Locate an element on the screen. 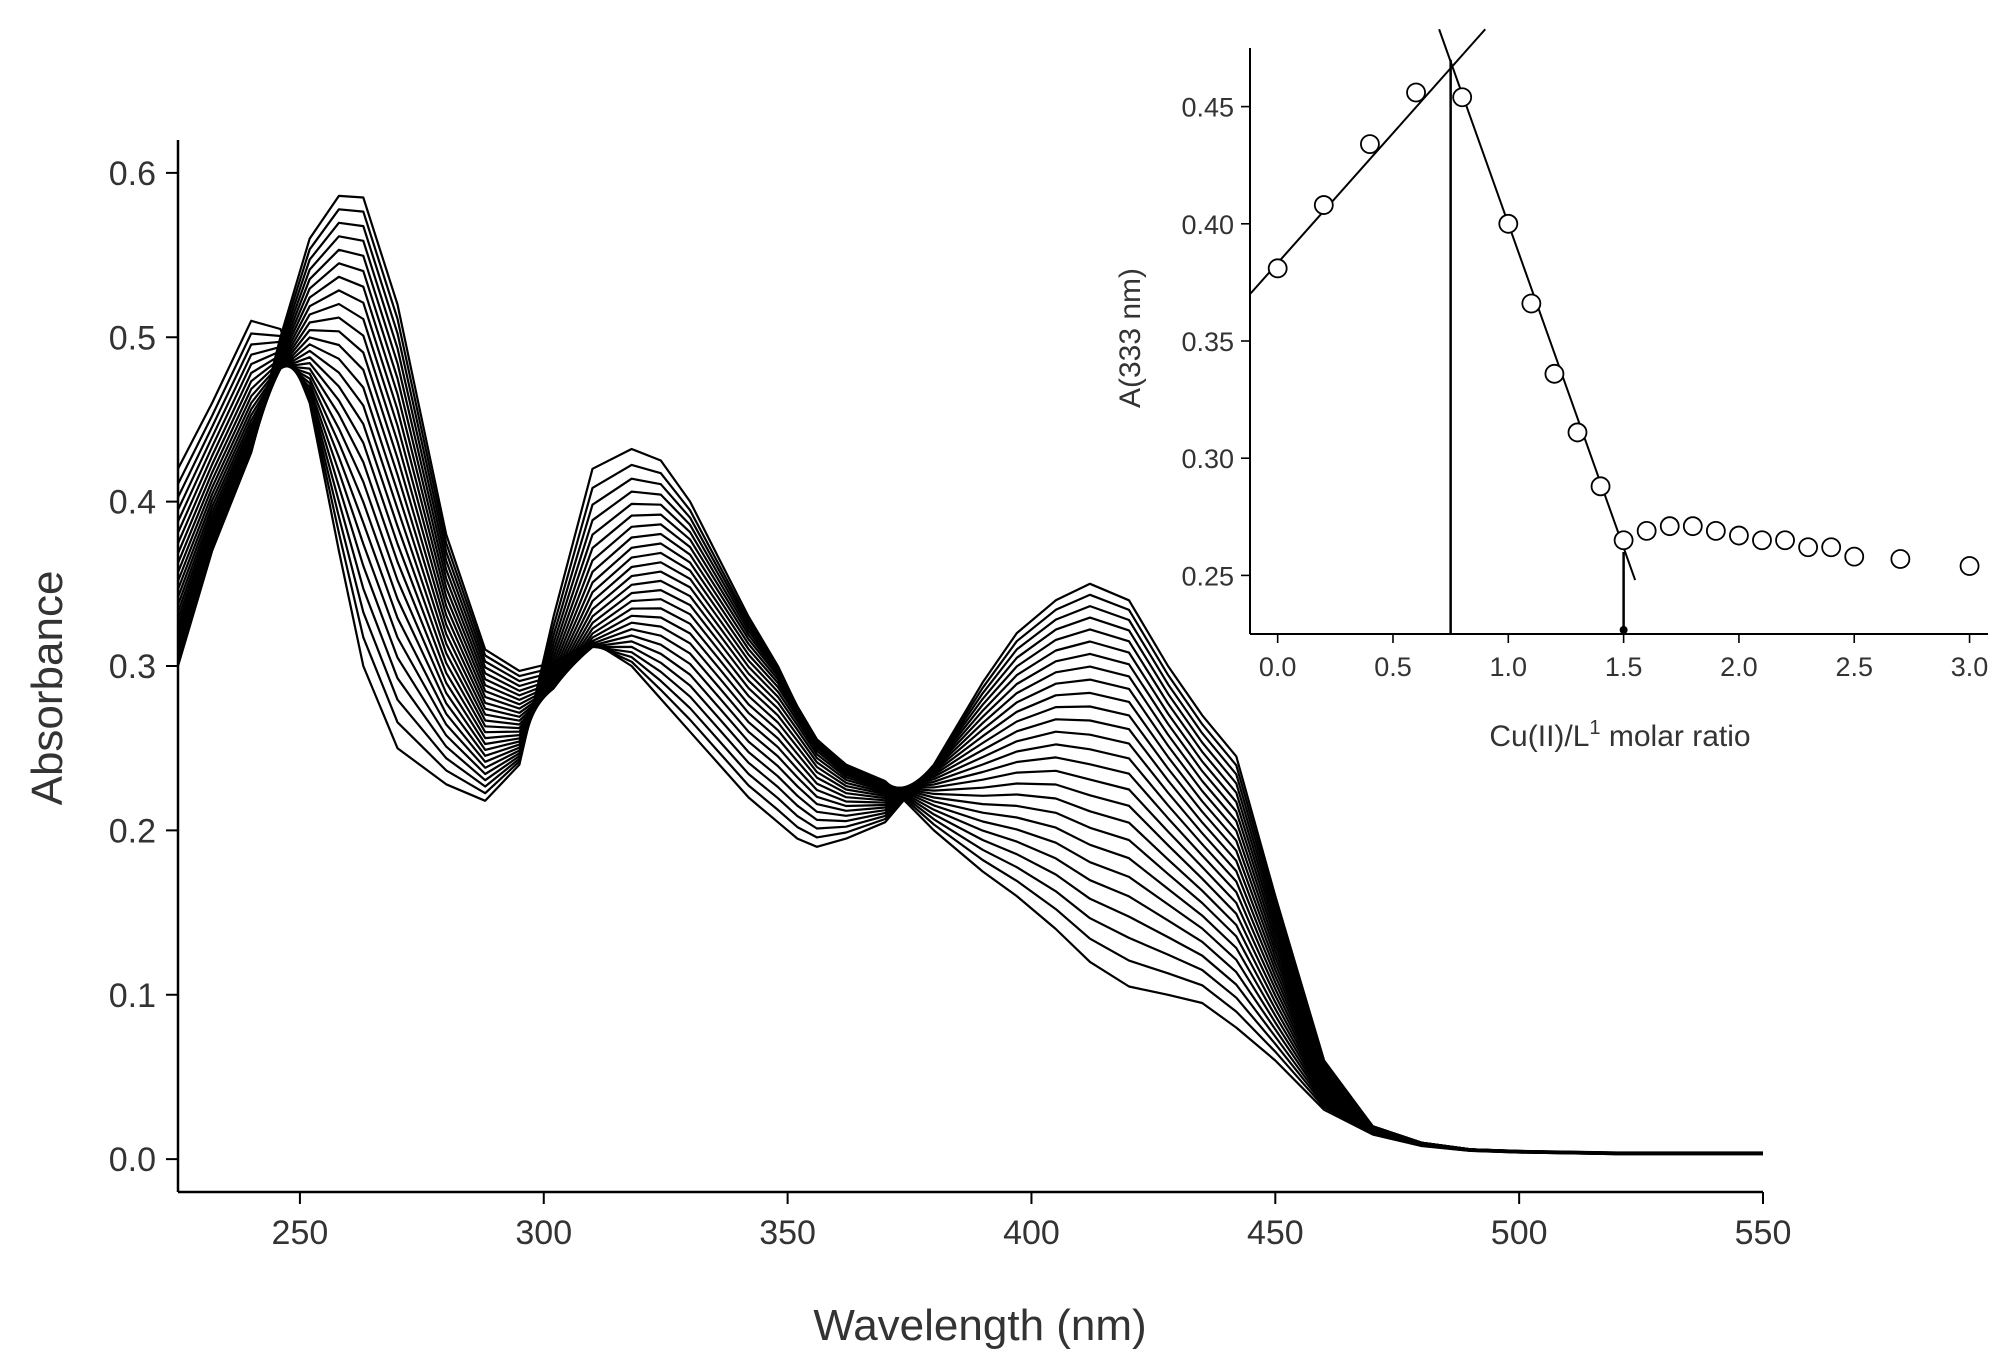 The image size is (1998, 1367). inset-x-tick-label: 0.5 is located at coordinates (1393, 667).